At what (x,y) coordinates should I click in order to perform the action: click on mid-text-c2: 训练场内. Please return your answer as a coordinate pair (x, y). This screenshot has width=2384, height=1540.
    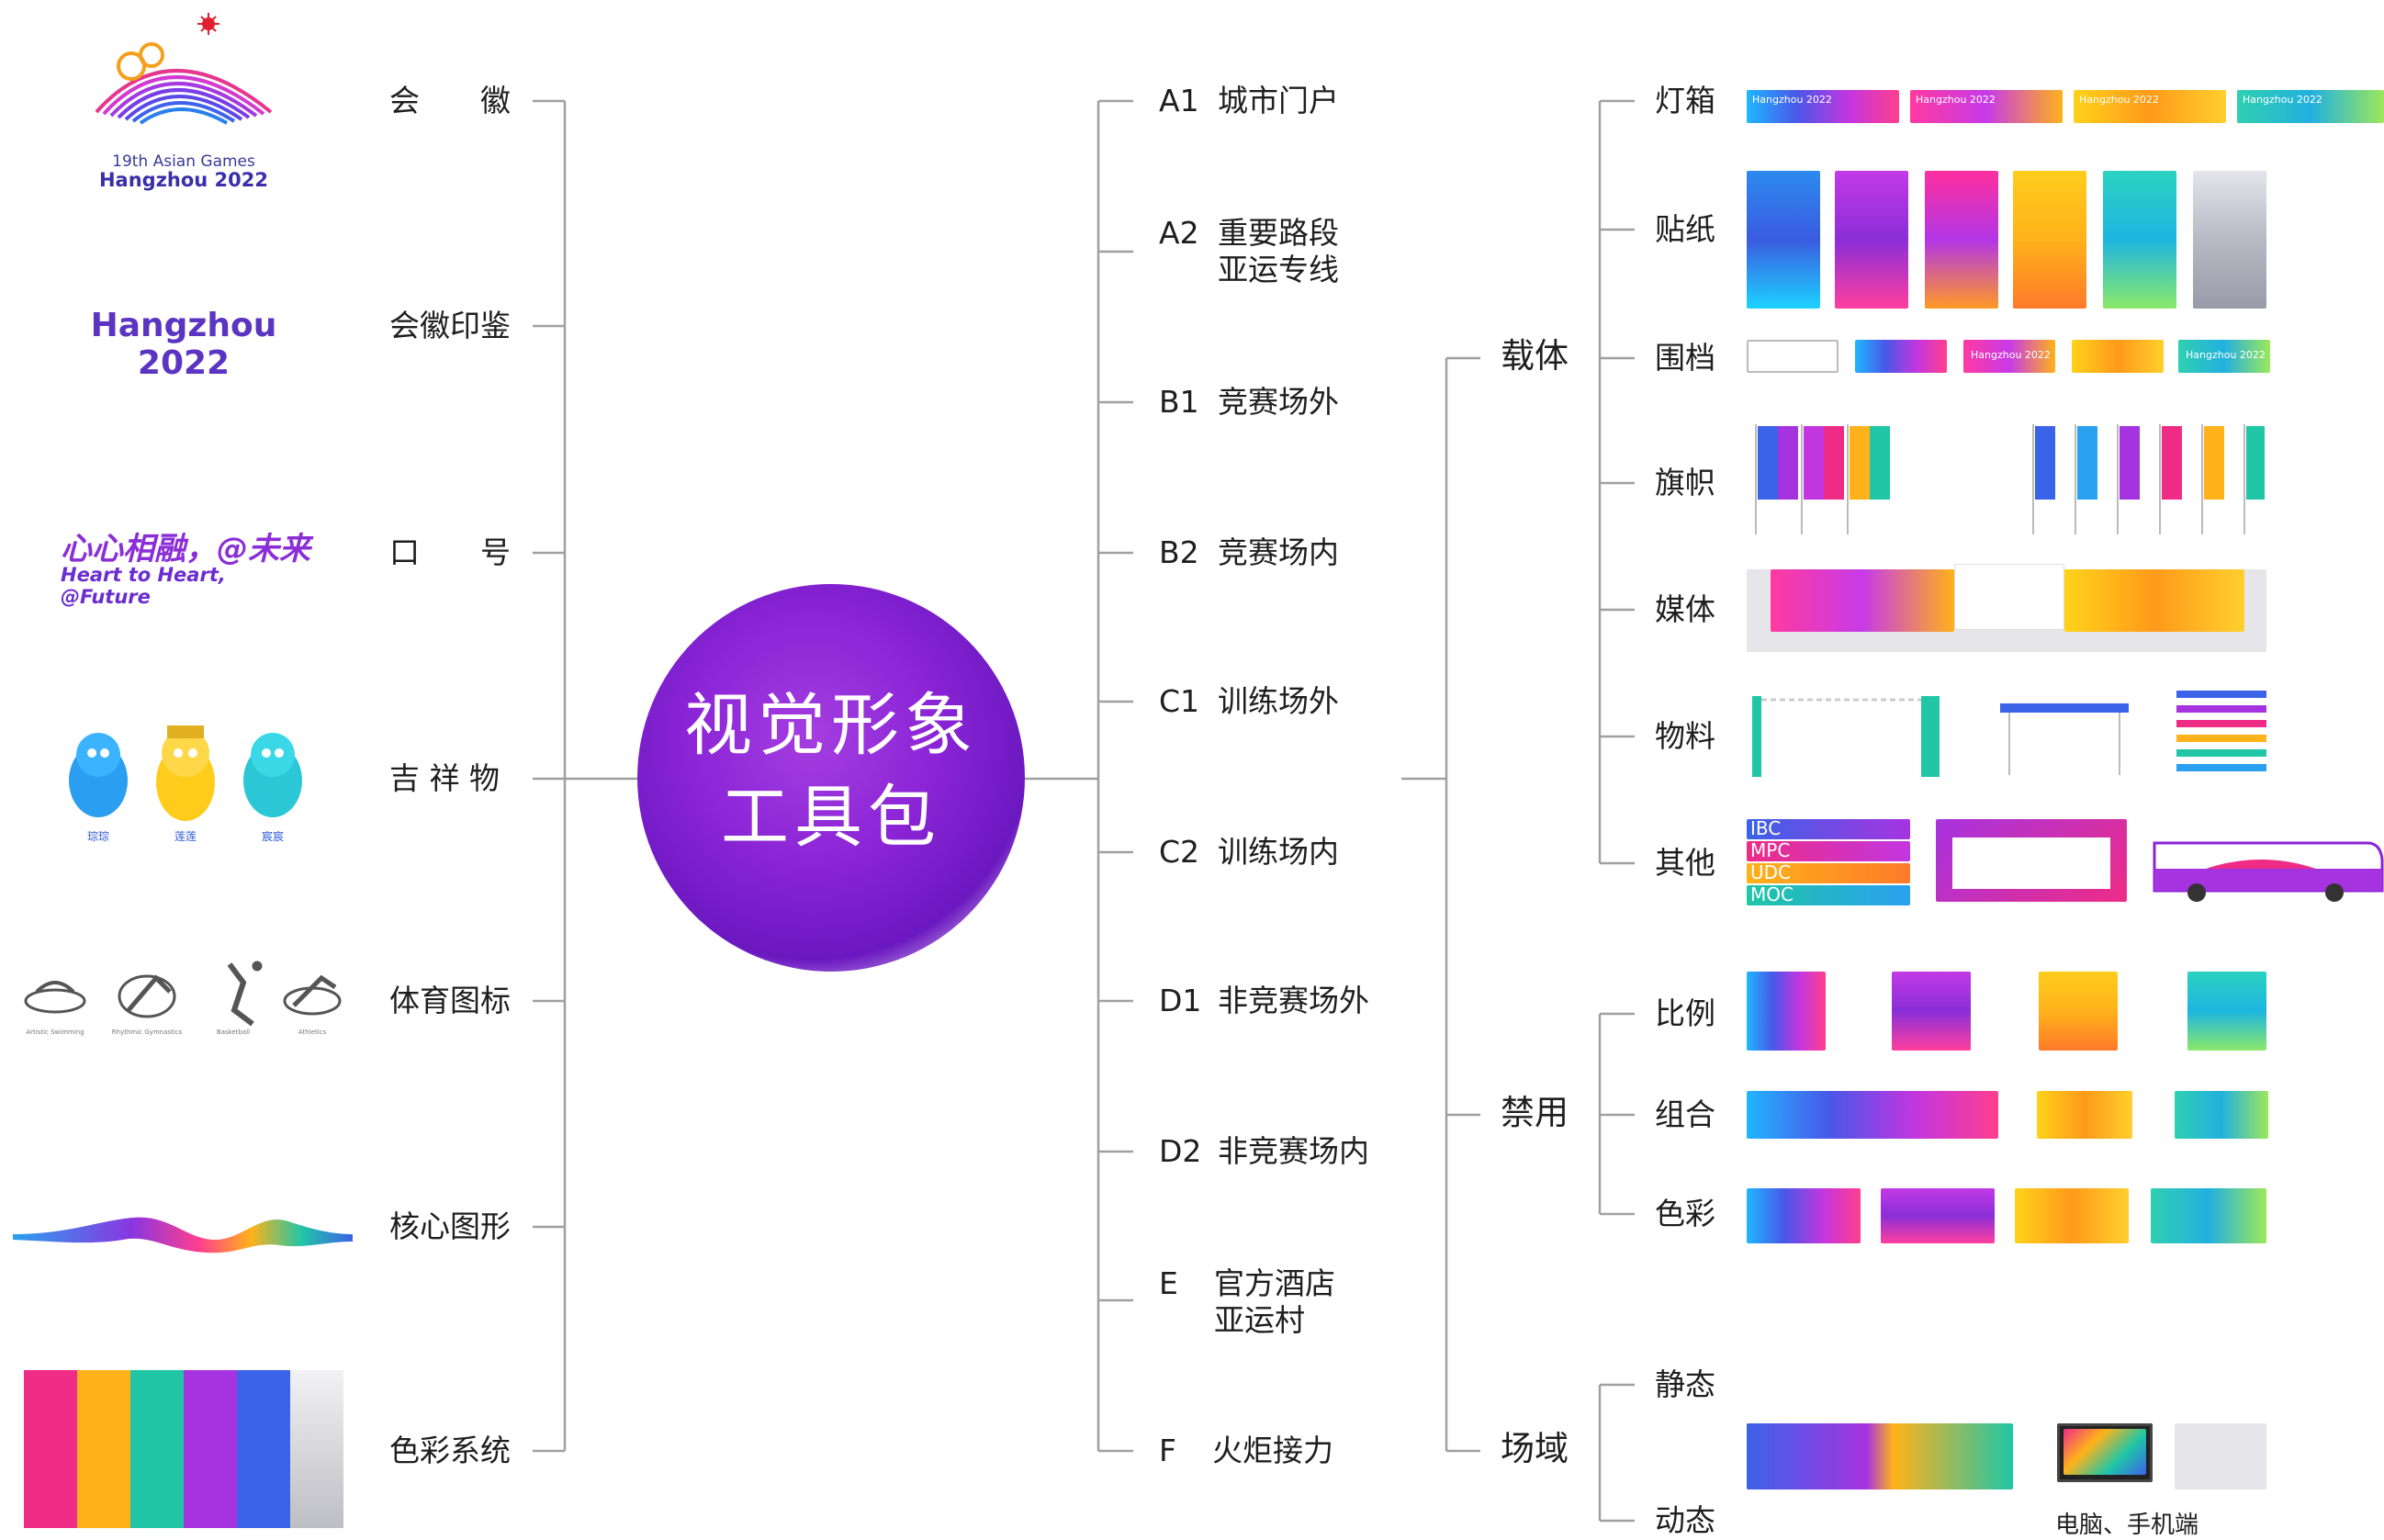
    Looking at the image, I should click on (1278, 852).